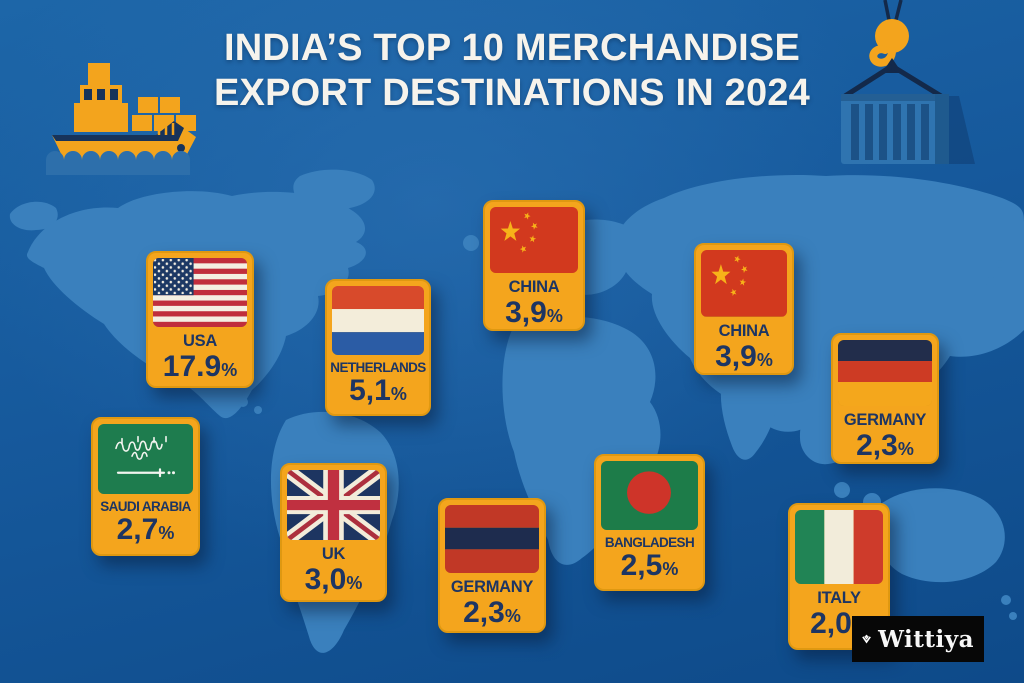 Image resolution: width=1024 pixels, height=683 pixels. What do you see at coordinates (200, 341) in the screenshot?
I see `country-name: USA` at bounding box center [200, 341].